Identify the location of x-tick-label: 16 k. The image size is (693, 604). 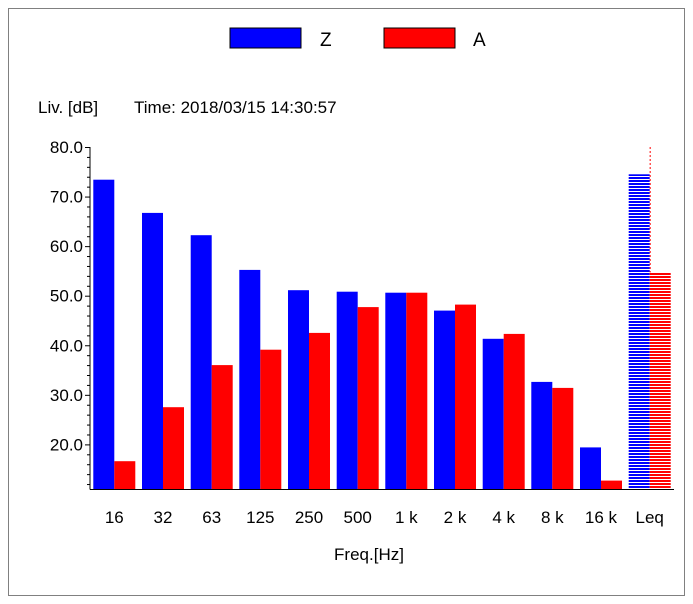
(601, 517).